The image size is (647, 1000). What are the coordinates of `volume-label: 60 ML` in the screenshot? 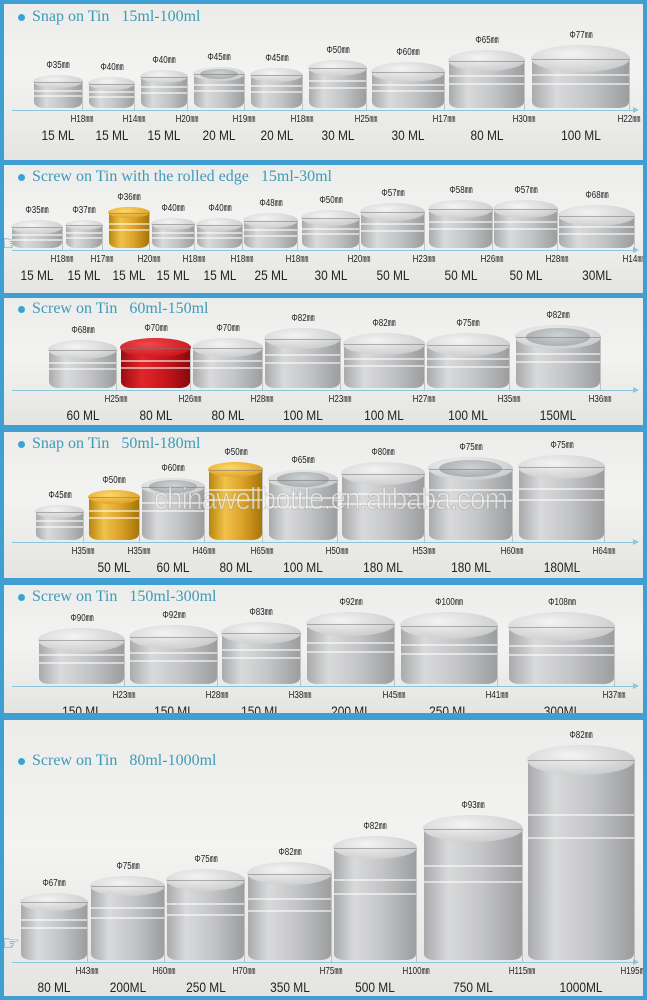 It's located at (82, 415).